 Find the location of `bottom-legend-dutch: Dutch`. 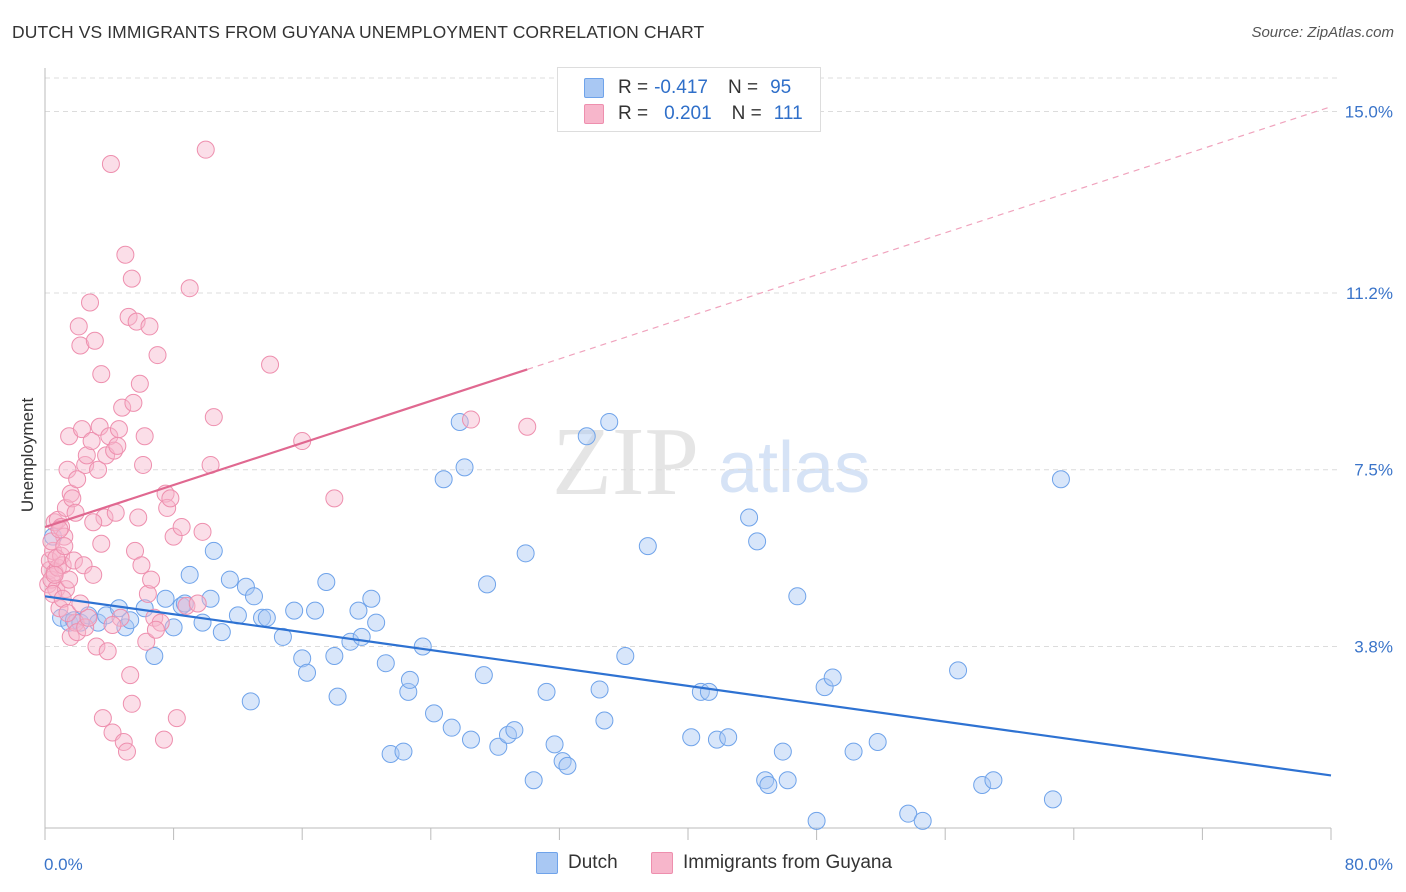

bottom-legend-dutch: Dutch is located at coordinates (577, 863).